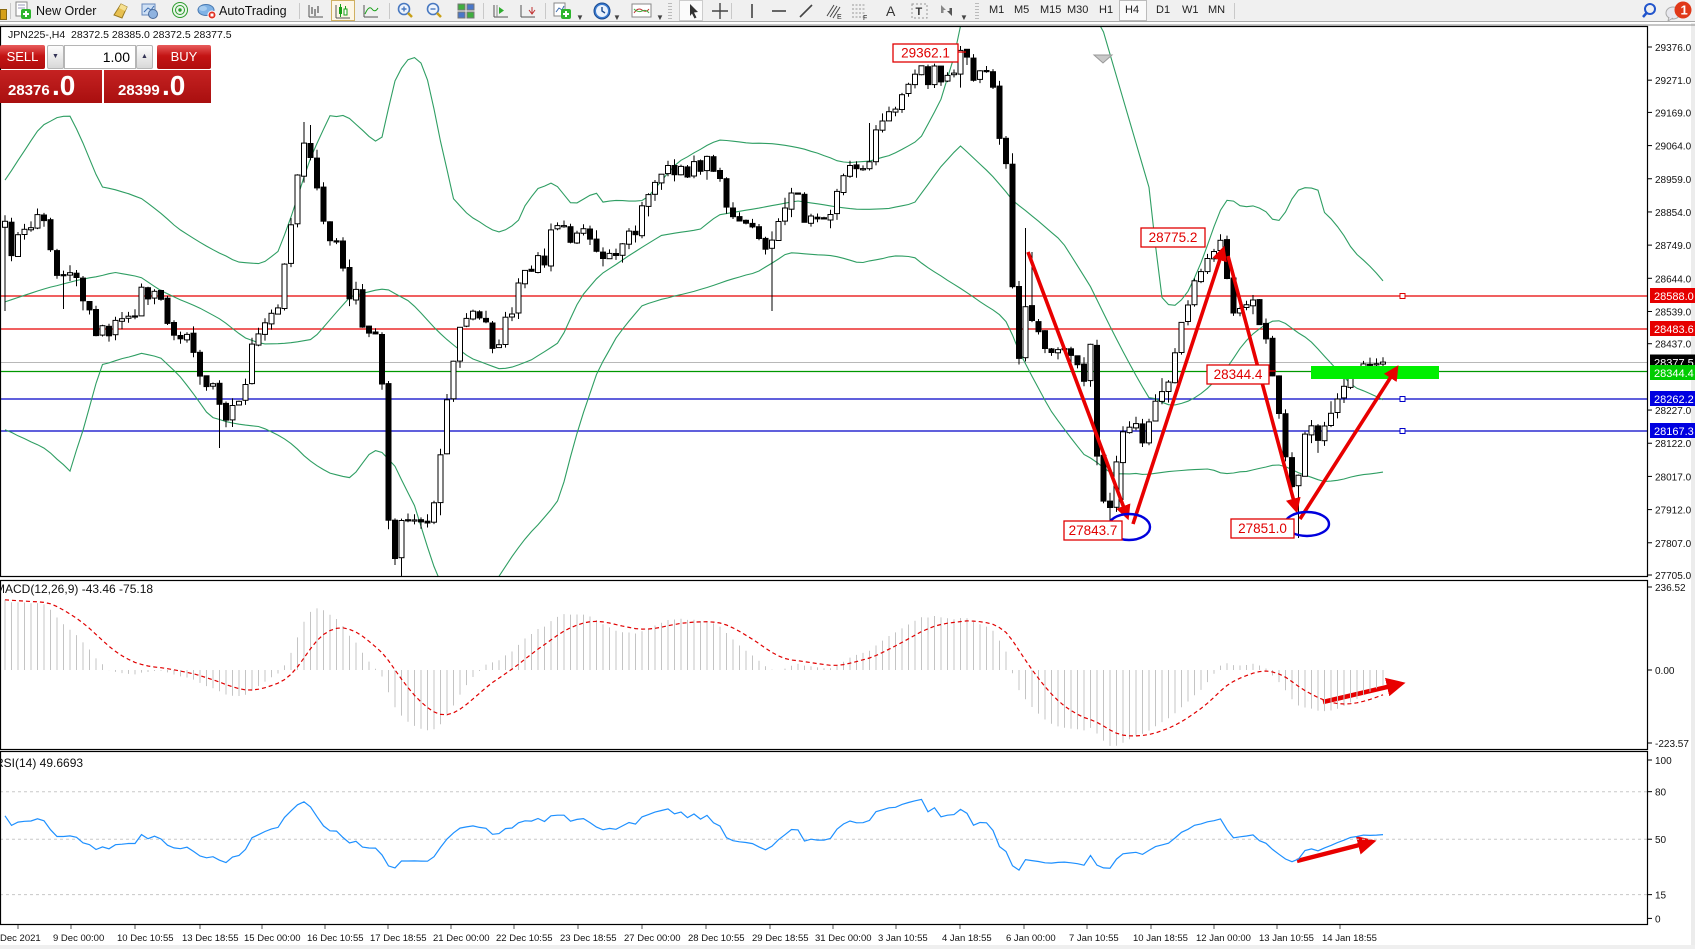  I want to click on svg-text: 10 Dec 10:55, so click(145, 938).